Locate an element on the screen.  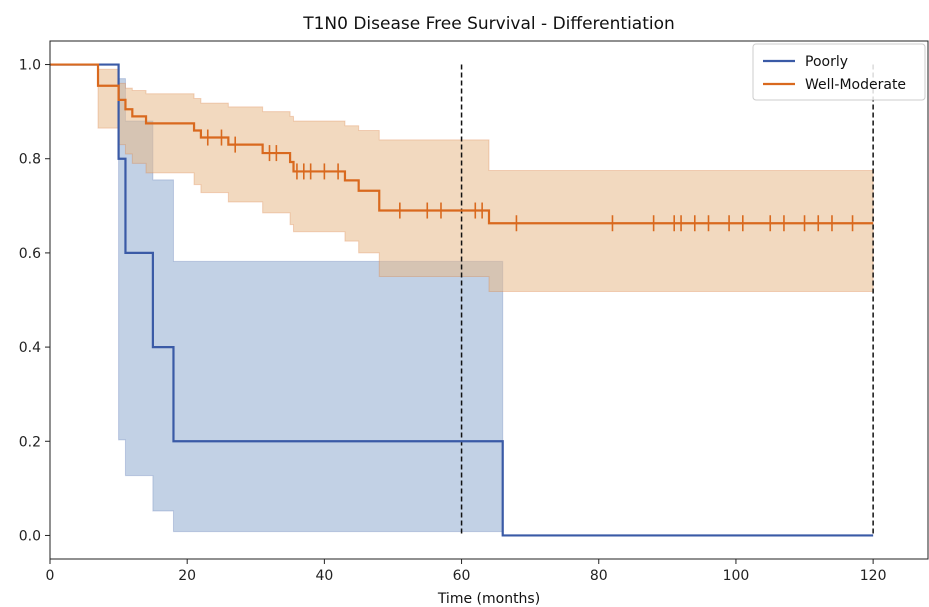
x-tick-label: 120 is located at coordinates (873, 576).